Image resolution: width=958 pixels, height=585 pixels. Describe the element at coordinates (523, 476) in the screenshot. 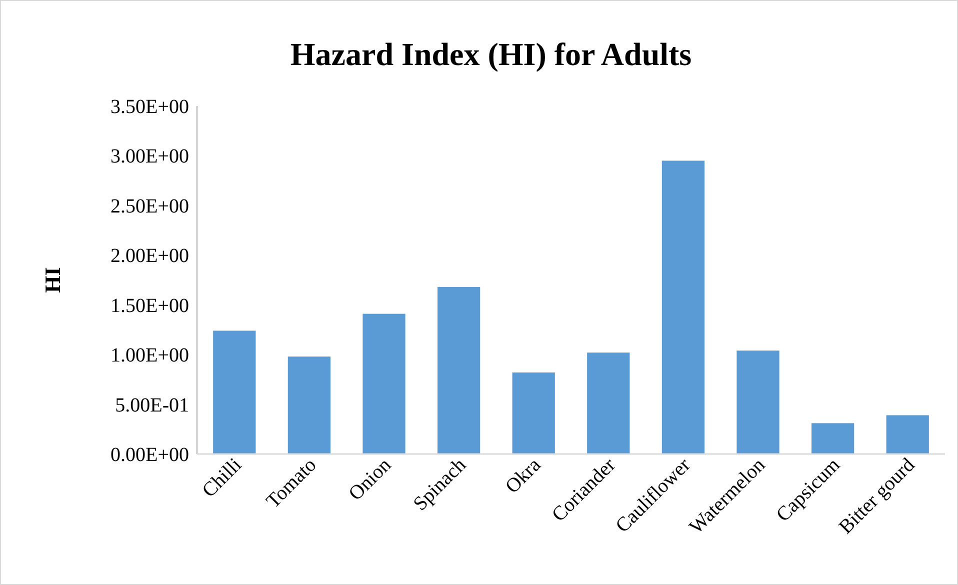

I see `x-tick-label: Okra` at that location.